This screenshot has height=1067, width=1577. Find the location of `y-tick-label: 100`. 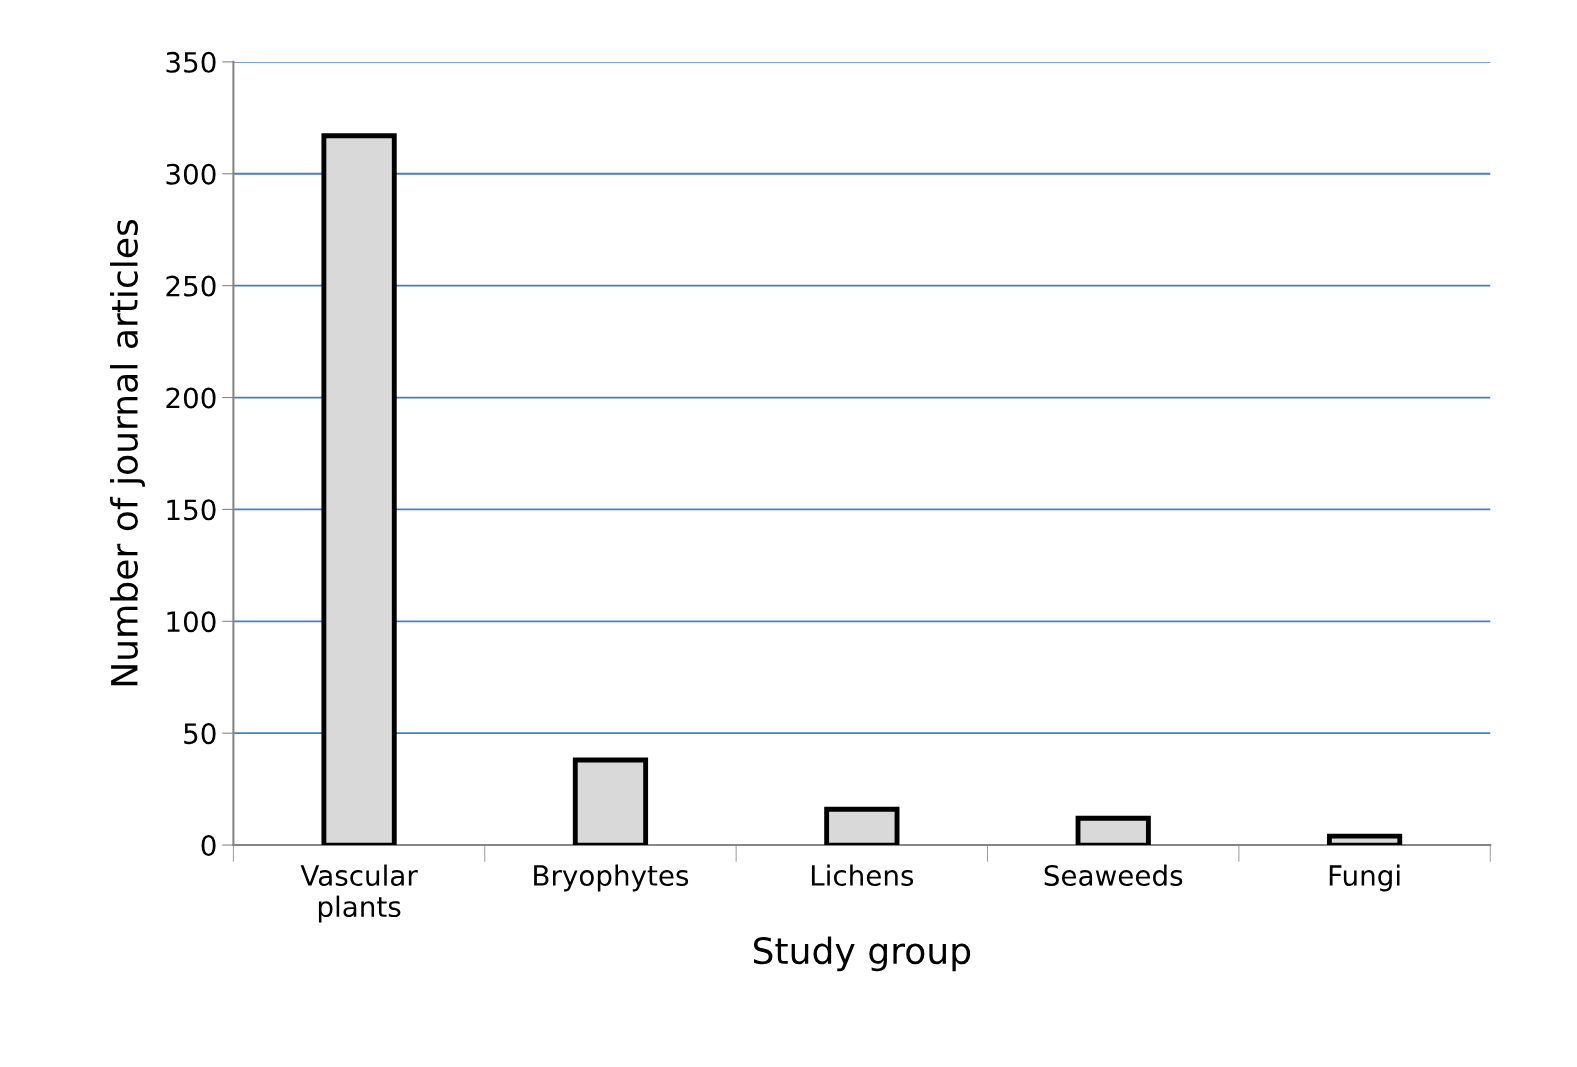

y-tick-label: 100 is located at coordinates (191, 622).